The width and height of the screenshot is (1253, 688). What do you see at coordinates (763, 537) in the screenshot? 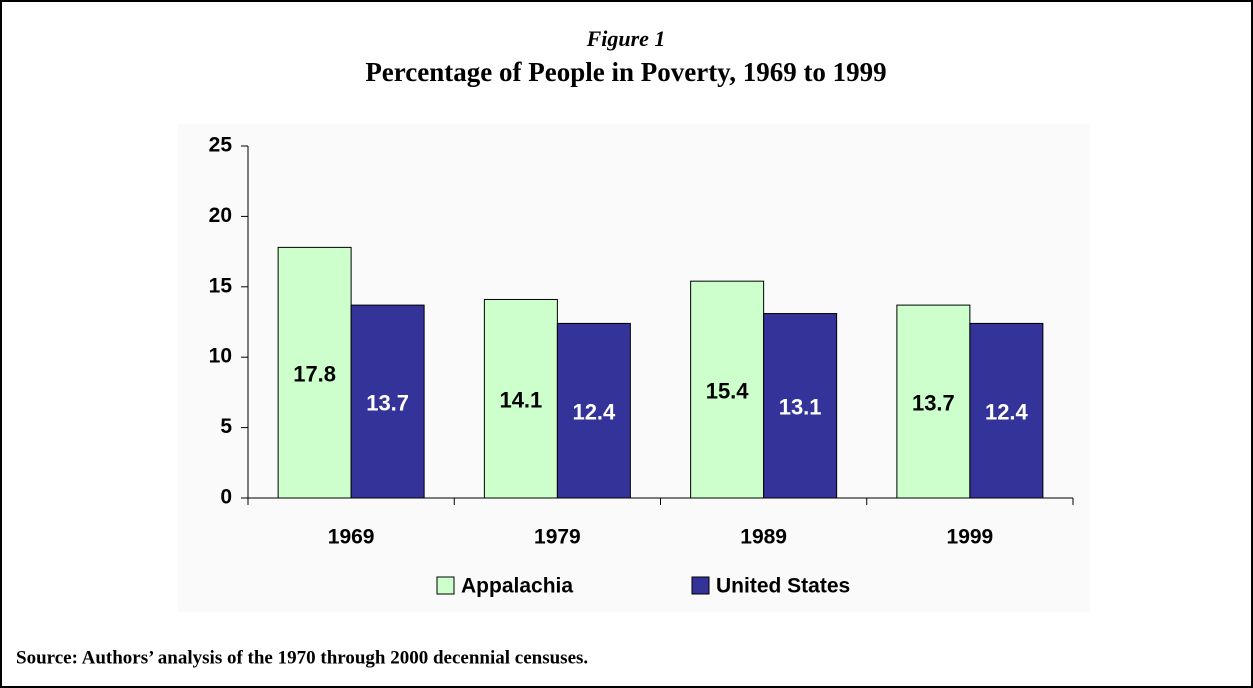
I see `x-tick-label: 1989` at bounding box center [763, 537].